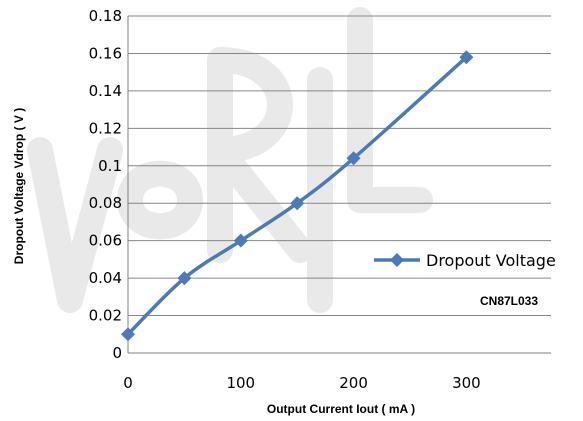 The width and height of the screenshot is (583, 421). I want to click on y-tick-label: 0.18, so click(105, 16).